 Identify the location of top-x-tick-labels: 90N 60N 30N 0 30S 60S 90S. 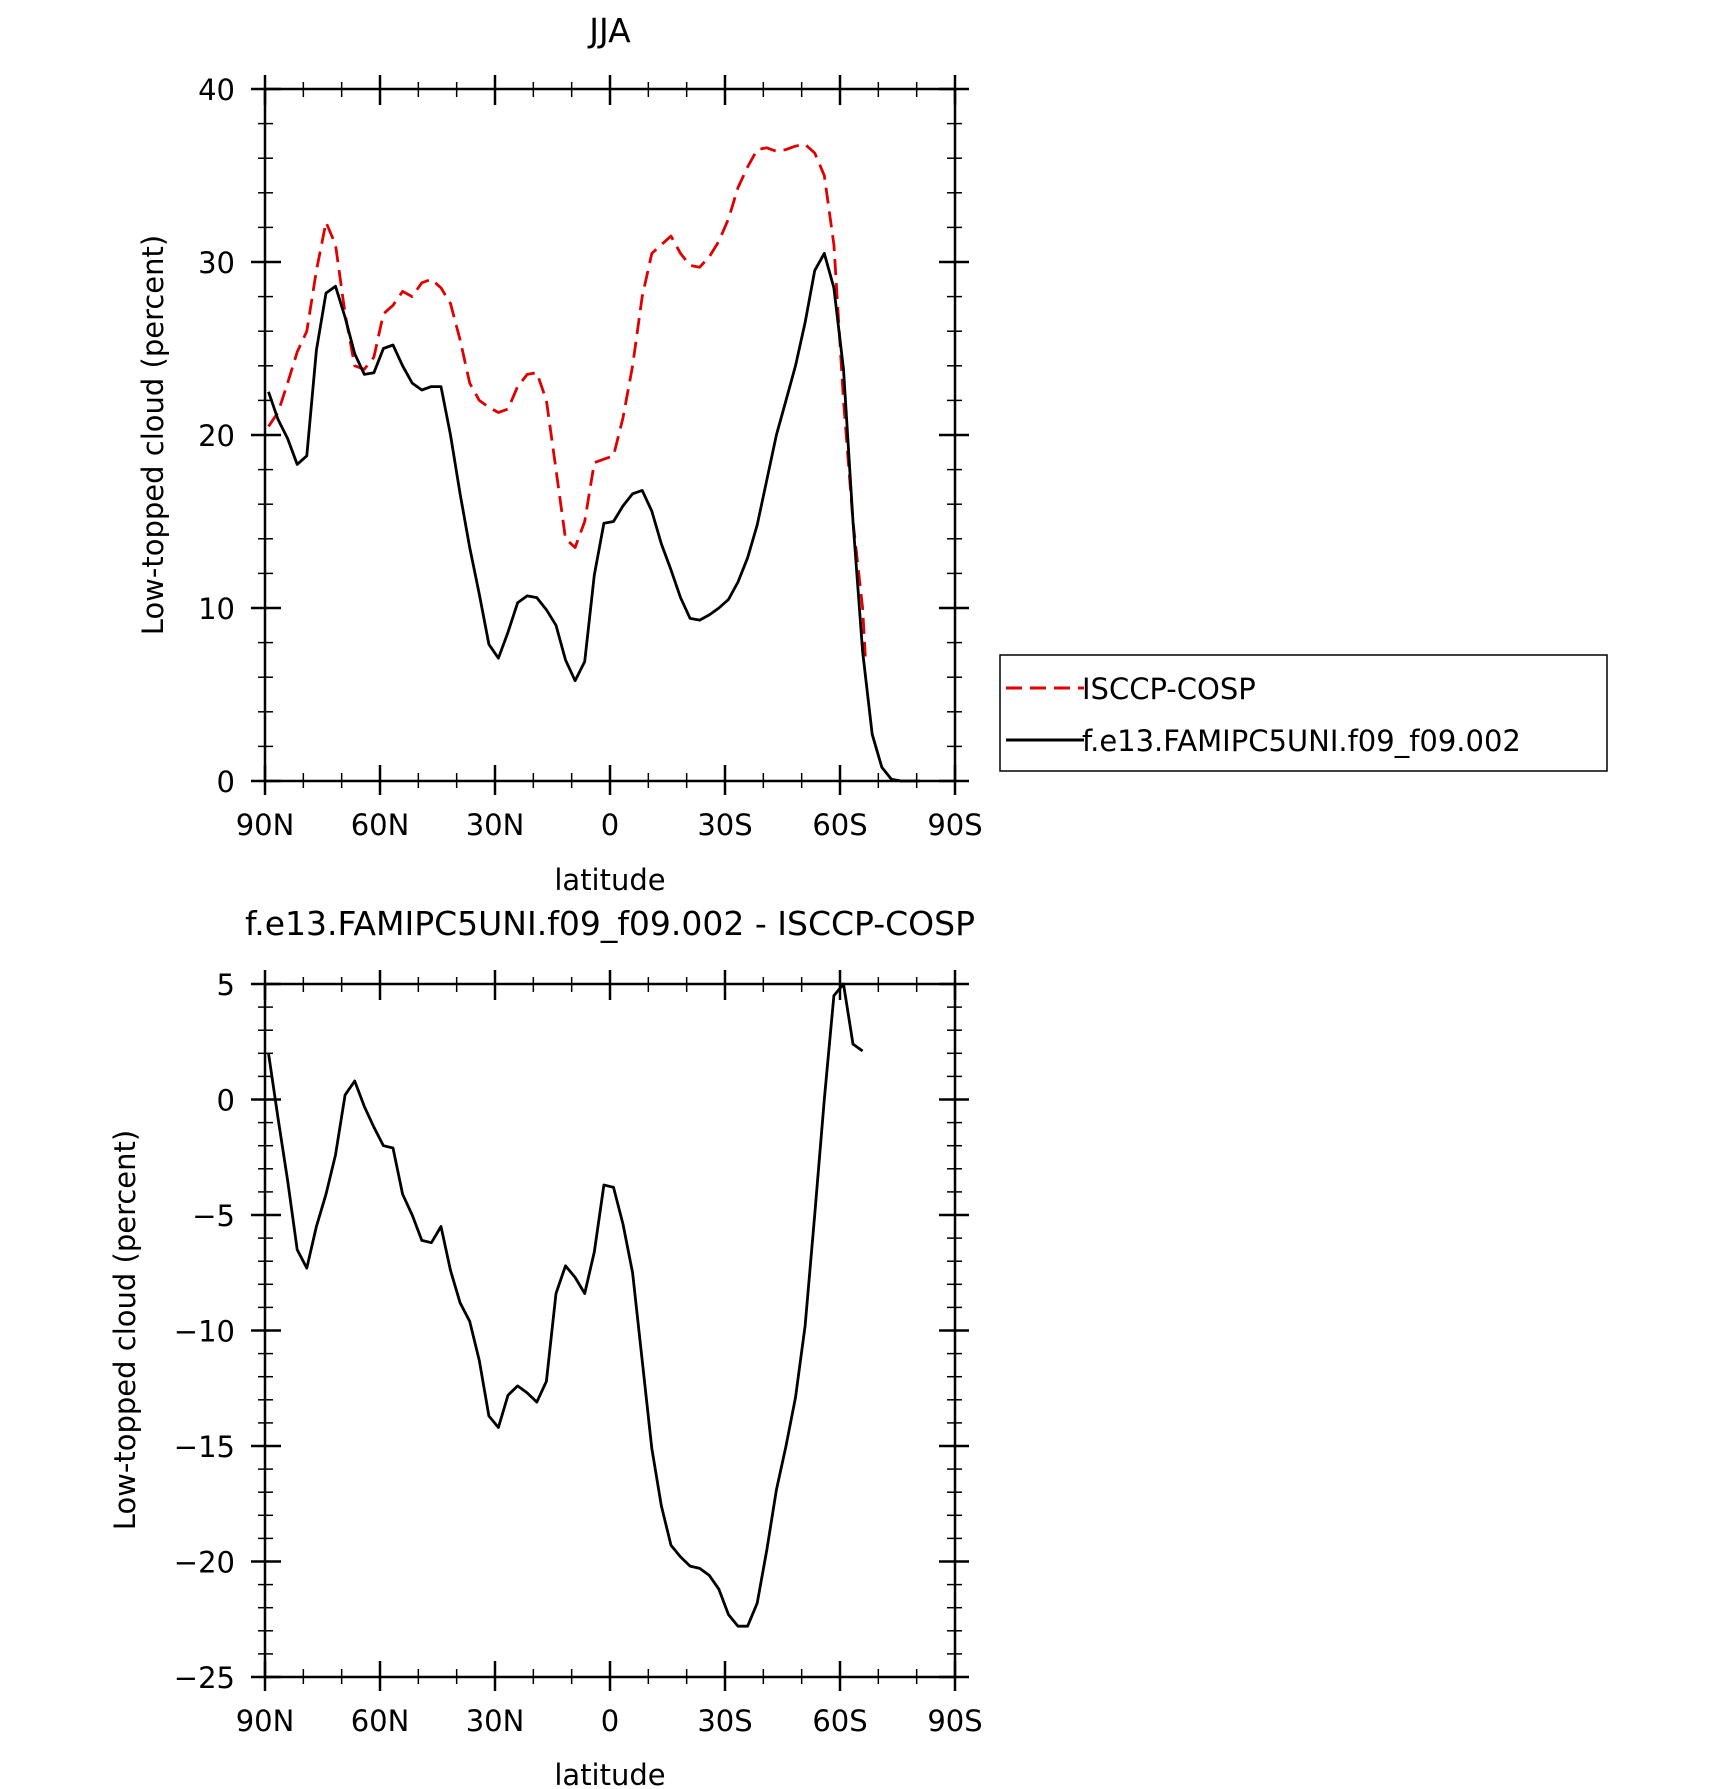
(609, 825).